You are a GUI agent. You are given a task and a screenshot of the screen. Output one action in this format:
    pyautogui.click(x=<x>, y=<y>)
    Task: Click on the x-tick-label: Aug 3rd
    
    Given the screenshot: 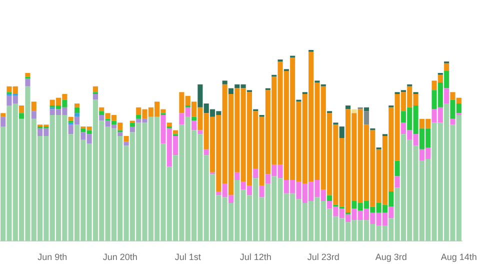 What is the action you would take?
    pyautogui.click(x=391, y=257)
    